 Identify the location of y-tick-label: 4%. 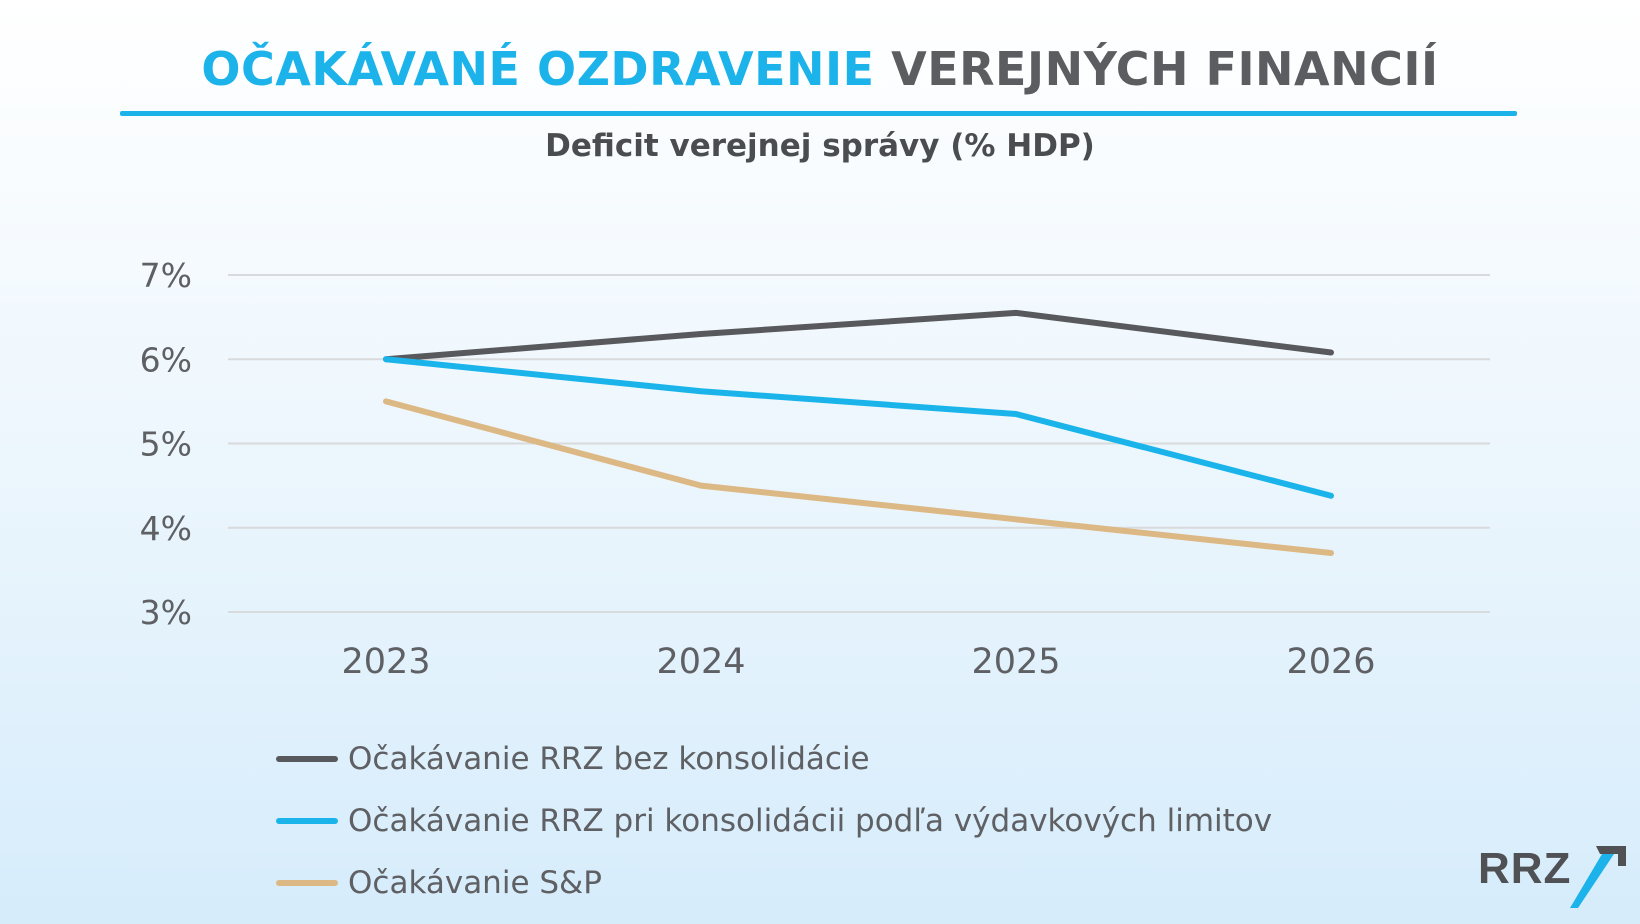
(166, 528).